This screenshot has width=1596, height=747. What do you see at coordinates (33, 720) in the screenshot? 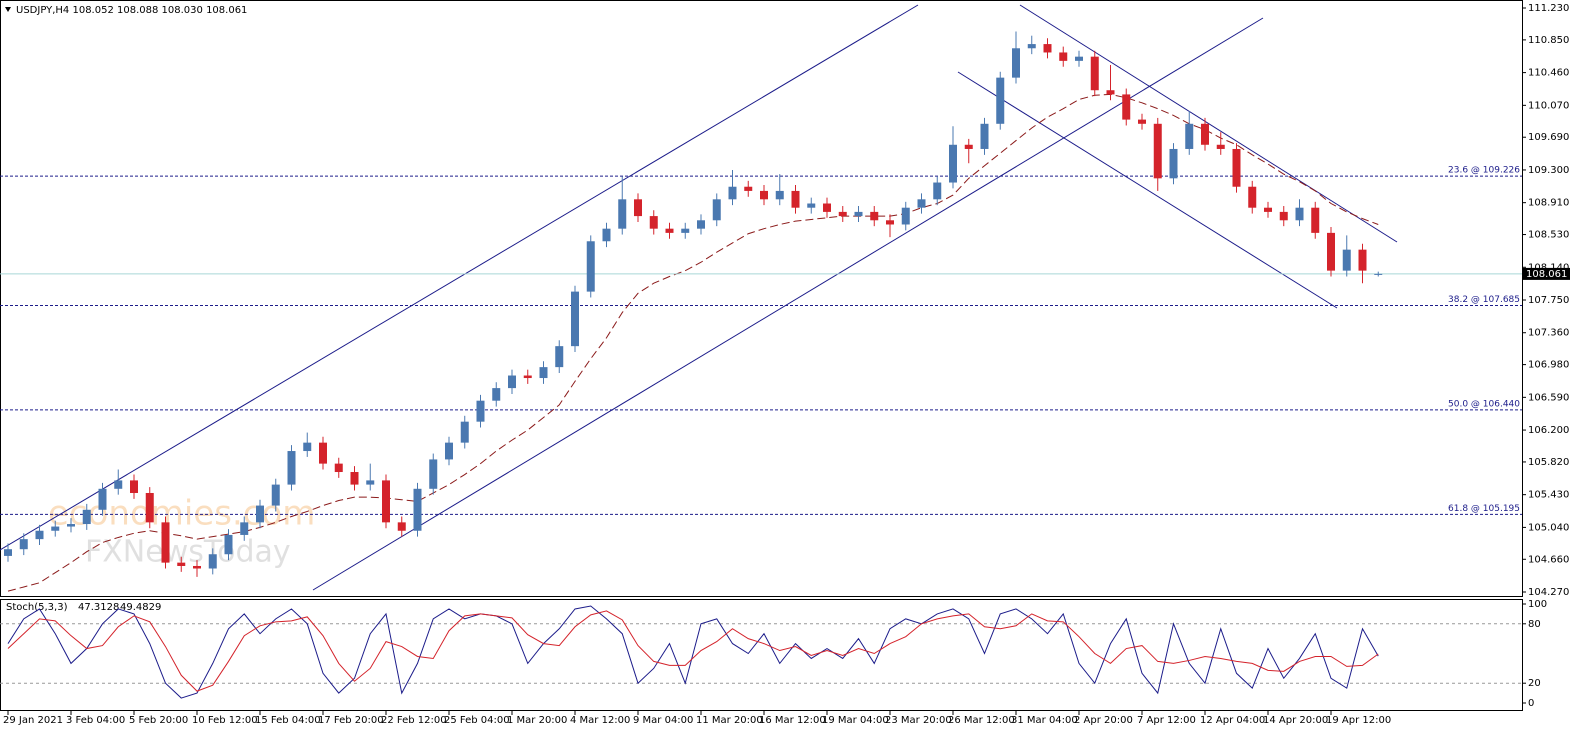
I see `x-tick-label: 29 Jan 2021` at bounding box center [33, 720].